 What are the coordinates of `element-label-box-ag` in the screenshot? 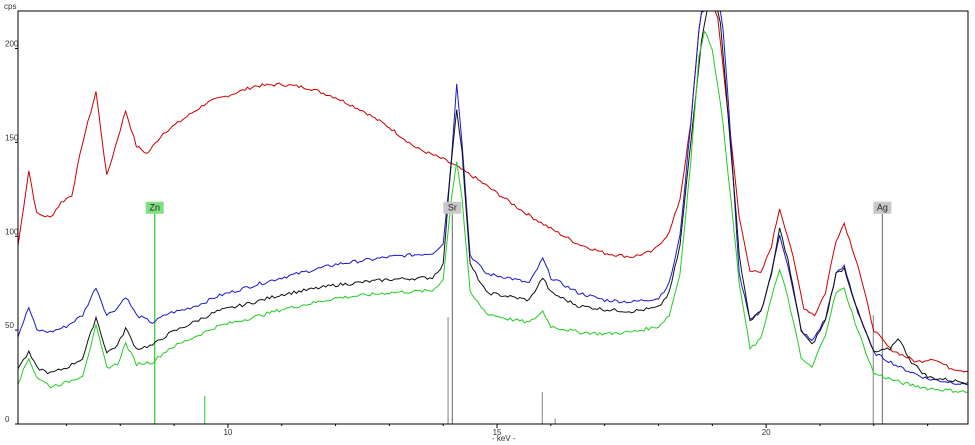 It's located at (882, 207).